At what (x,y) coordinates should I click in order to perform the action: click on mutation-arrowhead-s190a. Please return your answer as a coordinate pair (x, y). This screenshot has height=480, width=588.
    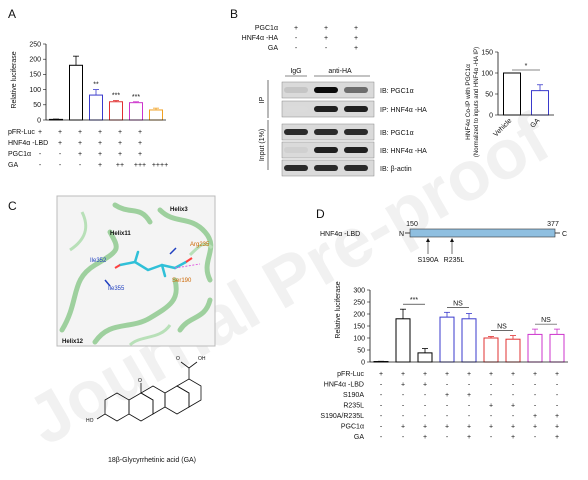
    Looking at the image, I should click on (428, 240).